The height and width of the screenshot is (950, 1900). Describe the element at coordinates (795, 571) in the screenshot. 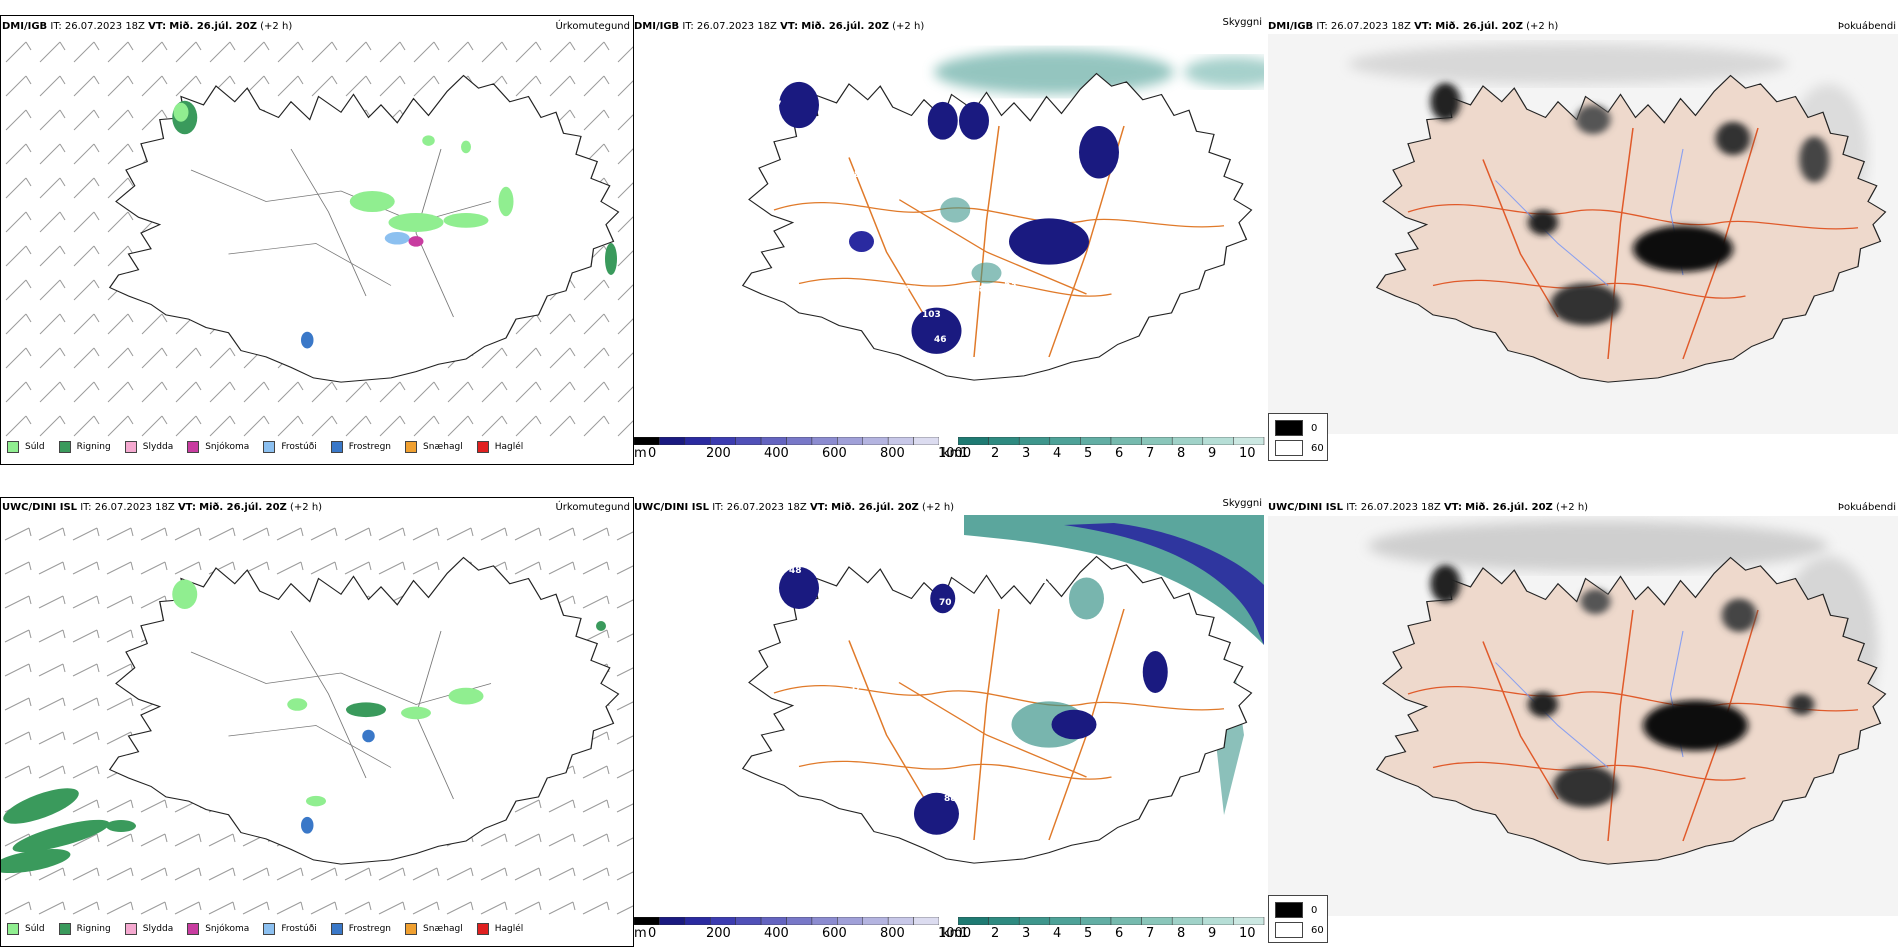

I see `vis-value-label: 48` at that location.